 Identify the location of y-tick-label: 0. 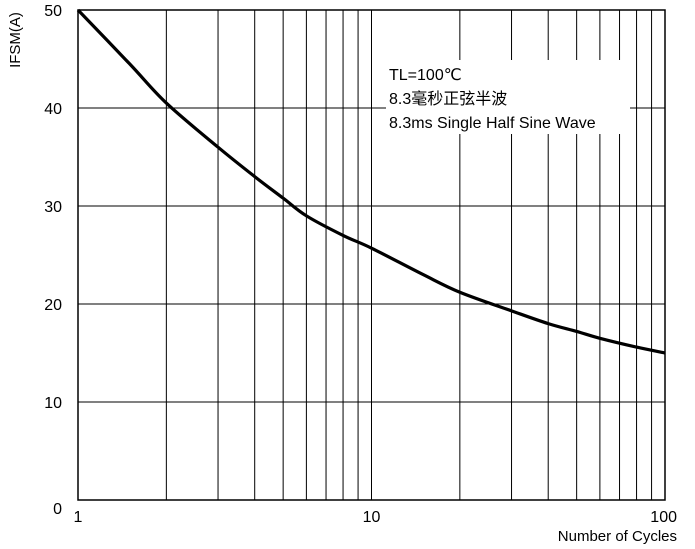
(57, 509).